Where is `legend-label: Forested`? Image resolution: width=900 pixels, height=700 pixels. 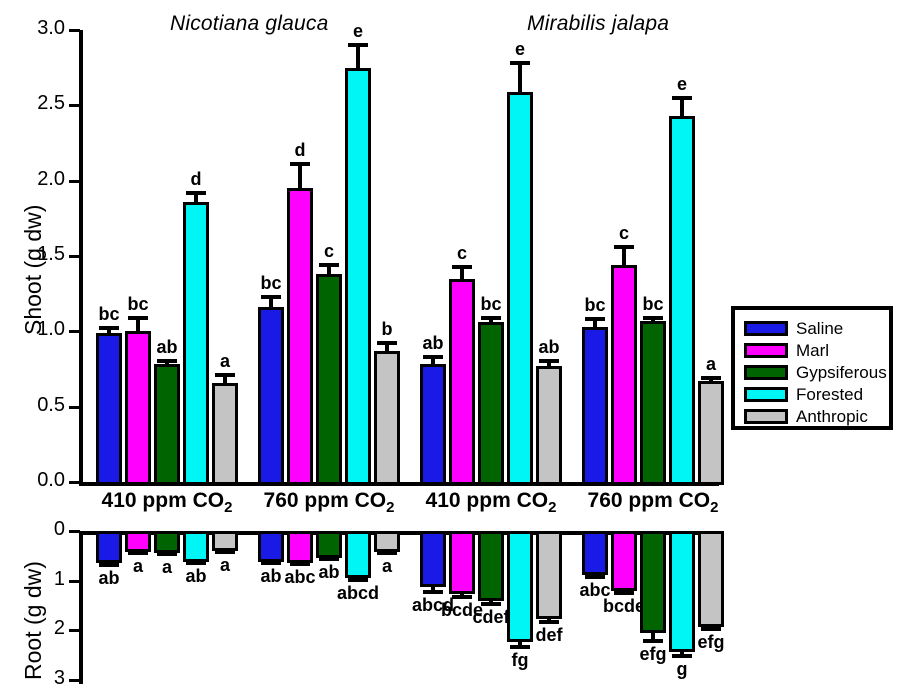
legend-label: Forested is located at coordinates (830, 394).